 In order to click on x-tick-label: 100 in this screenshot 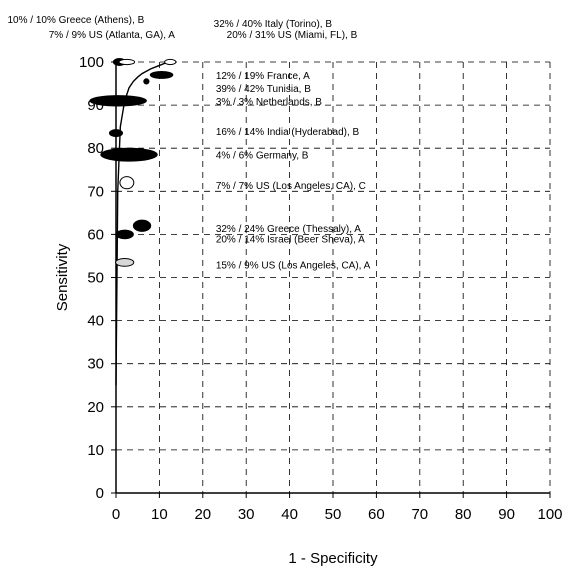, I will do `click(549, 514)`.